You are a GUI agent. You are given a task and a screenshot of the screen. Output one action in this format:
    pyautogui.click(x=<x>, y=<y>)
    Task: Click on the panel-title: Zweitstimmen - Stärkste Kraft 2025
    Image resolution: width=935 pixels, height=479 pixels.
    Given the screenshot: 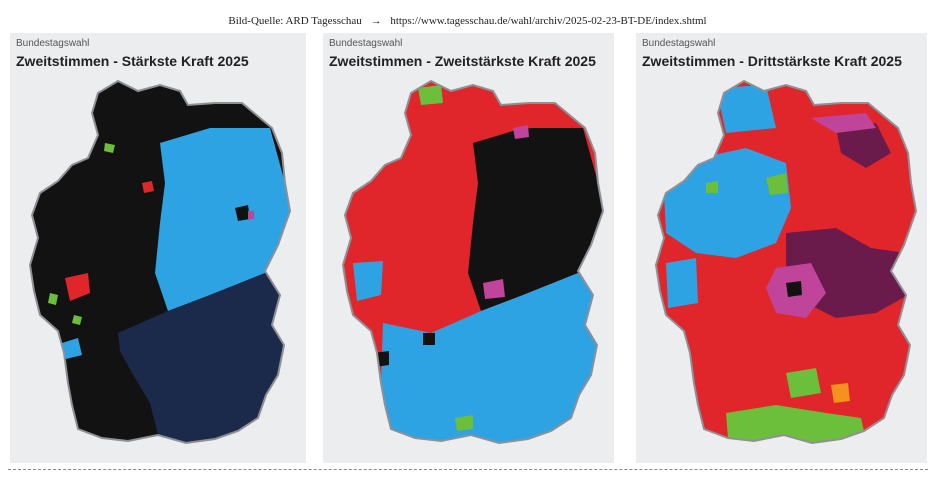 What is the action you would take?
    pyautogui.click(x=132, y=61)
    